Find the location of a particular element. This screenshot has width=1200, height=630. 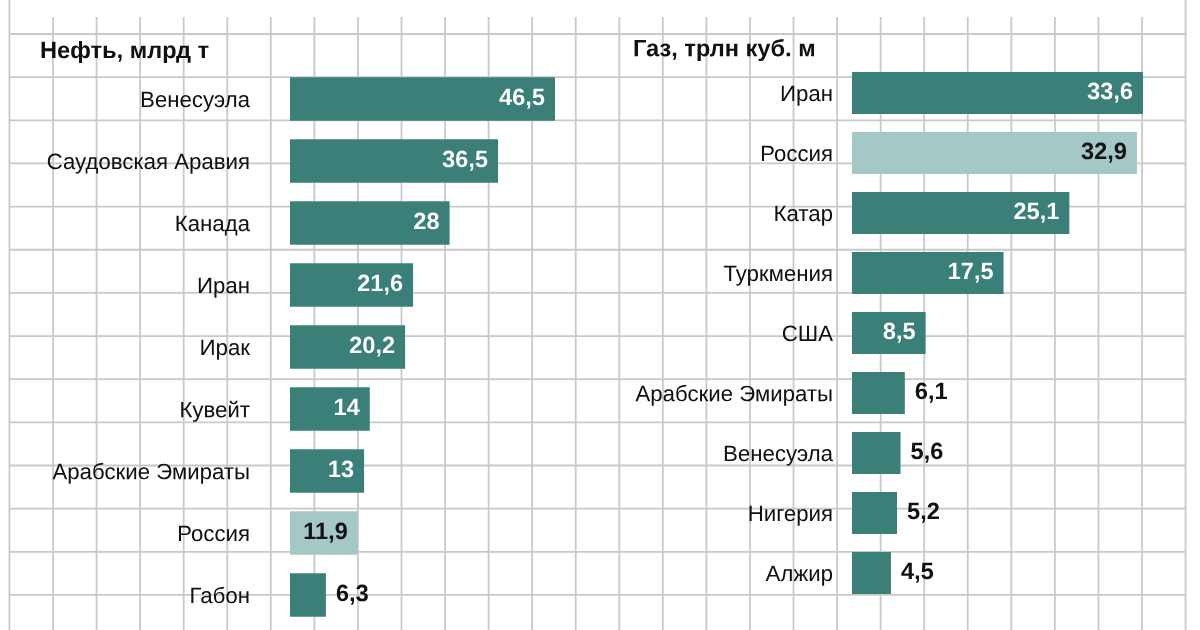

y-tick-label: Саудовская Аравия is located at coordinates (148, 163).